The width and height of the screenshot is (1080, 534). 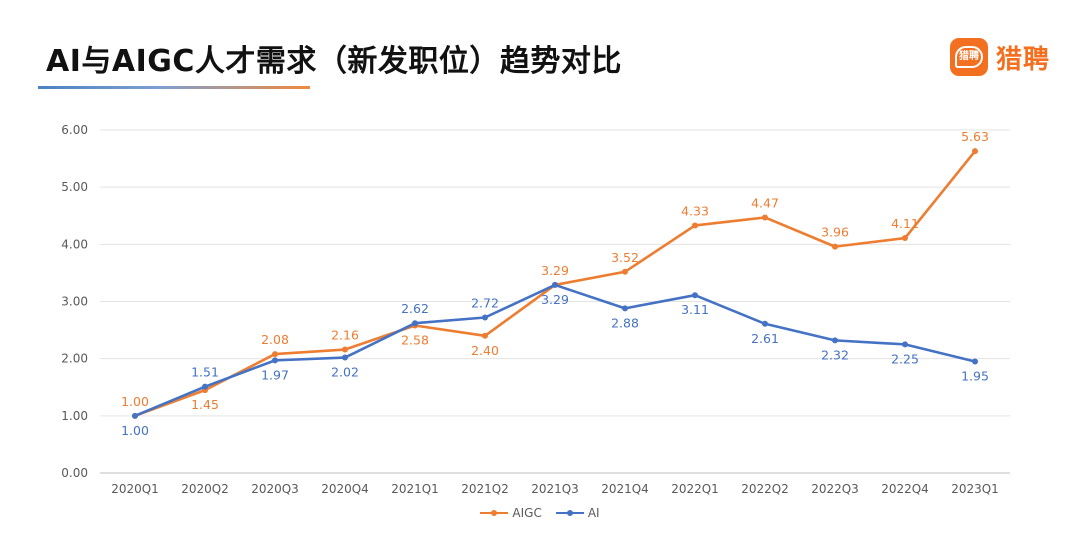 I want to click on x-tick-label: 2020Q1, so click(x=135, y=489).